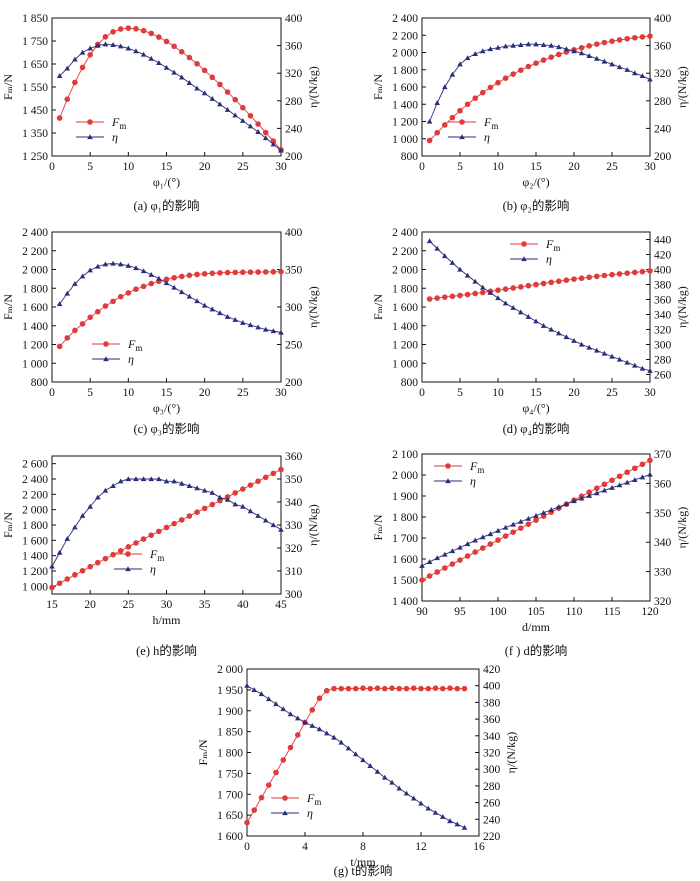 This screenshot has width=700, height=881. Describe the element at coordinates (153, 569) in the screenshot. I see `legend-label: η` at that location.